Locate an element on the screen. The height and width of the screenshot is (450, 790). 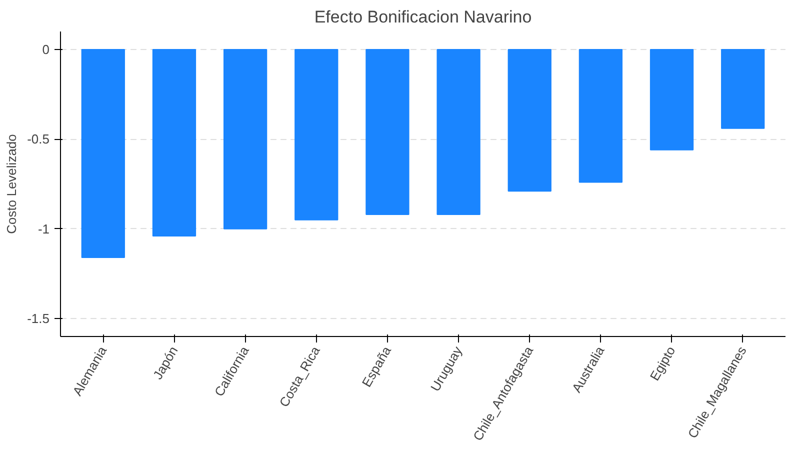
y-tick-label: -1.5 is located at coordinates (38, 318).